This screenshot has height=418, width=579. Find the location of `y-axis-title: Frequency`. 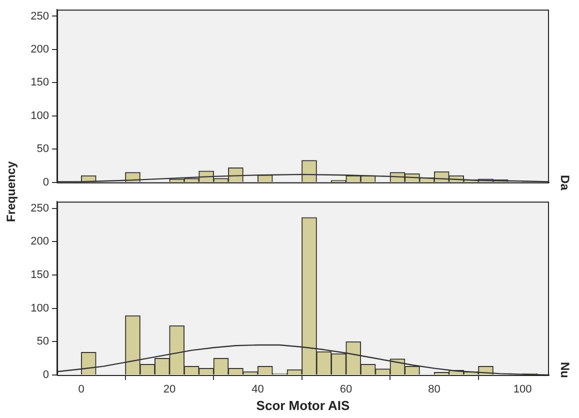

y-axis-title: Frequency is located at coordinates (11, 191).